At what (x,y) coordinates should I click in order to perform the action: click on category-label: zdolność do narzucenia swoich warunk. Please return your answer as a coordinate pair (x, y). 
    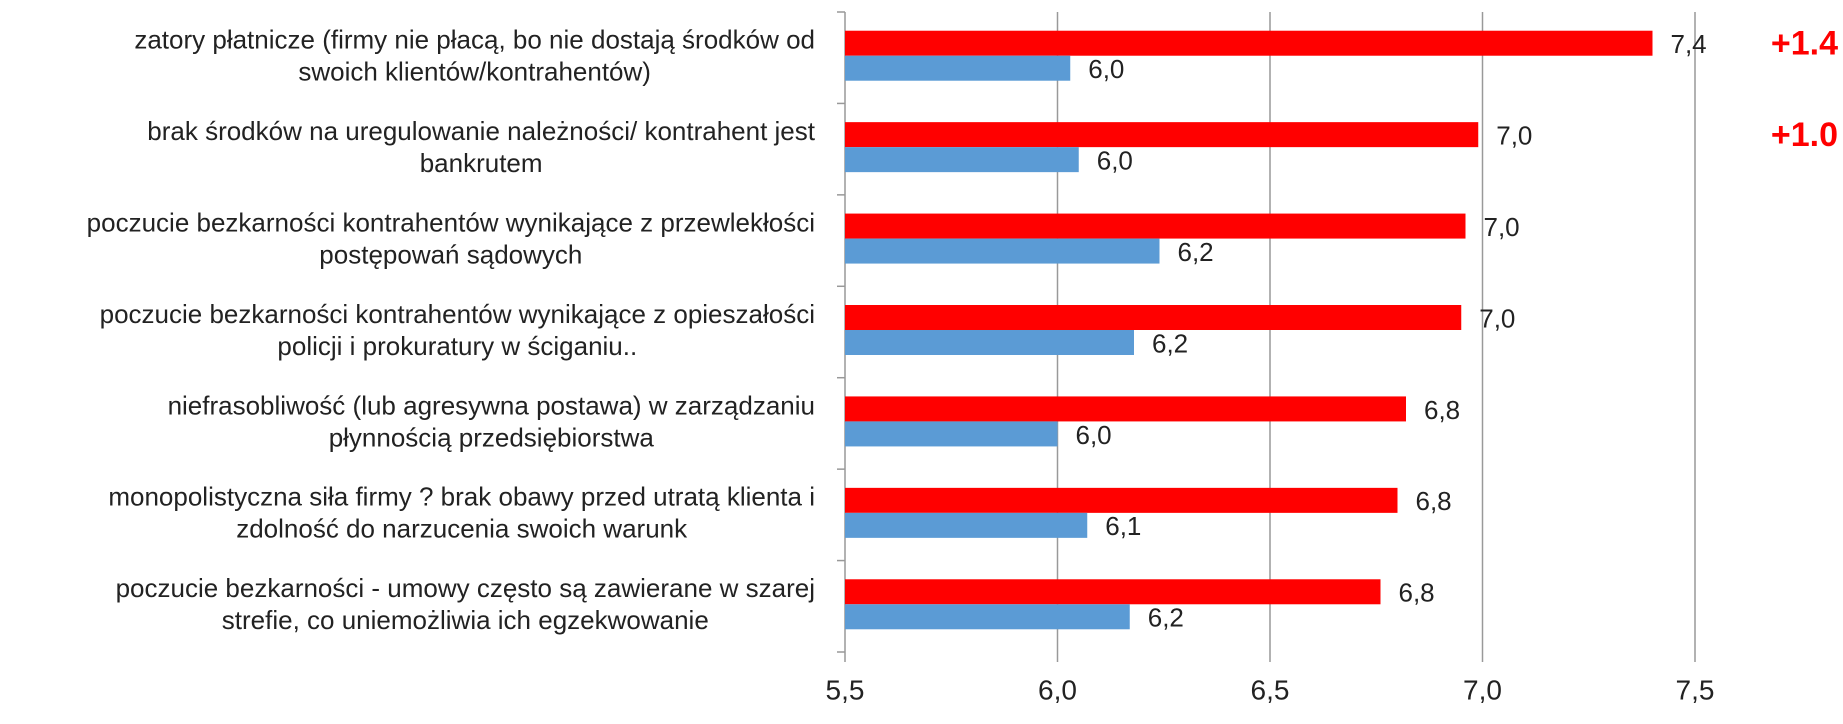
    Looking at the image, I should click on (462, 529).